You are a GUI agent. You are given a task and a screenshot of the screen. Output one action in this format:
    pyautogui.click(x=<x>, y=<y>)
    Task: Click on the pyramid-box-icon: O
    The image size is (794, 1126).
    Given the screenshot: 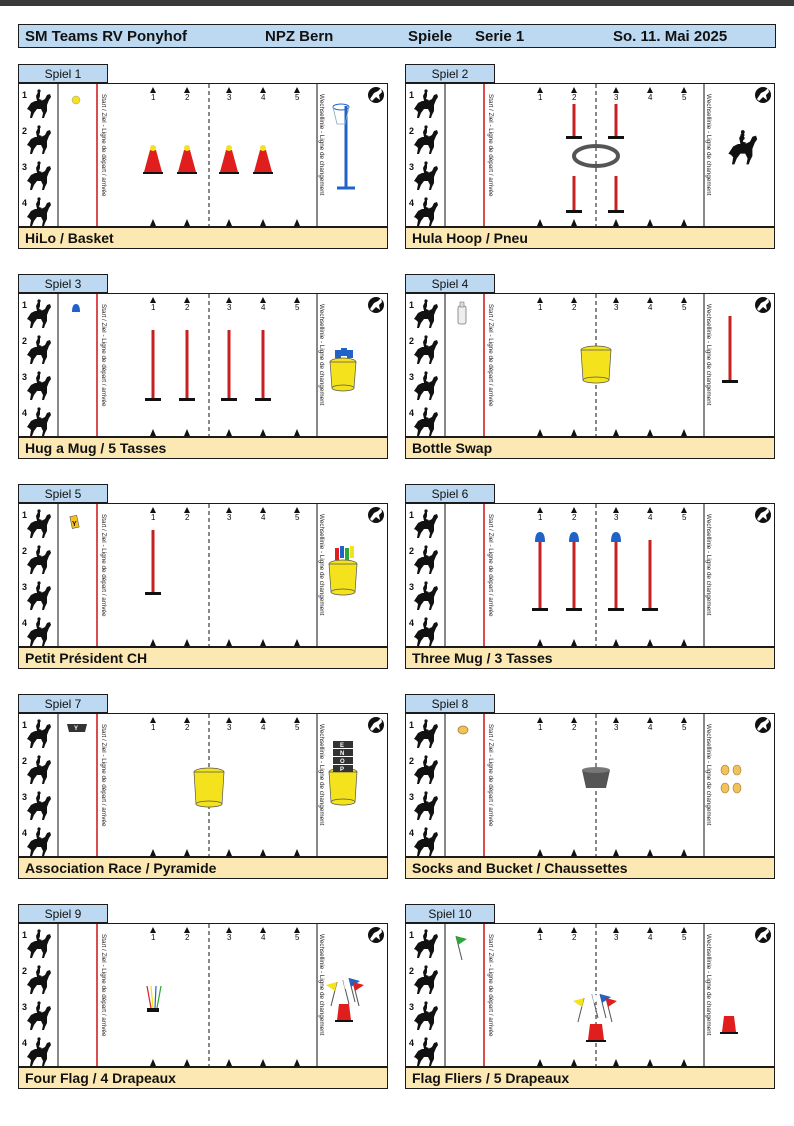 What is the action you would take?
    pyautogui.click(x=343, y=761)
    